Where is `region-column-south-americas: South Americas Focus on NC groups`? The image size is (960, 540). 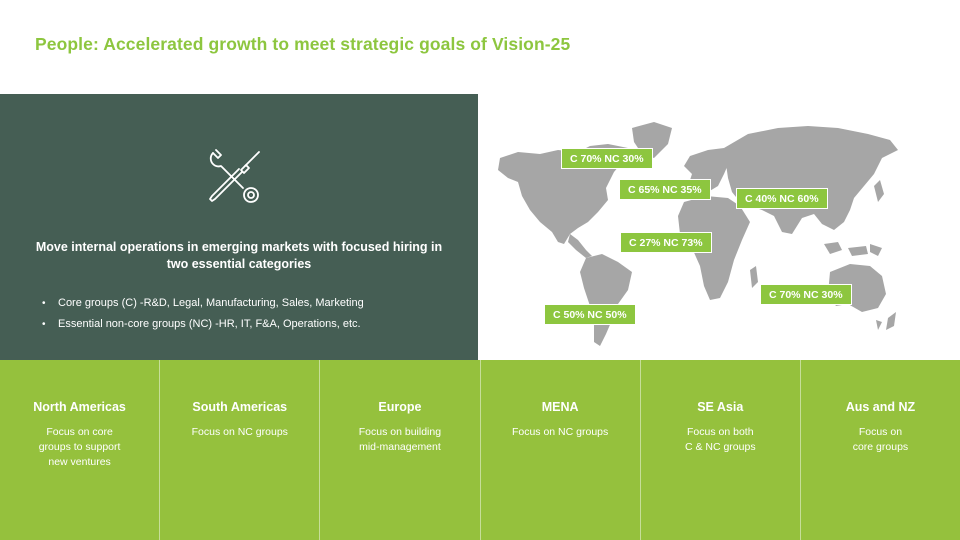 region-column-south-americas: South Americas Focus on NC groups is located at coordinates (240, 450).